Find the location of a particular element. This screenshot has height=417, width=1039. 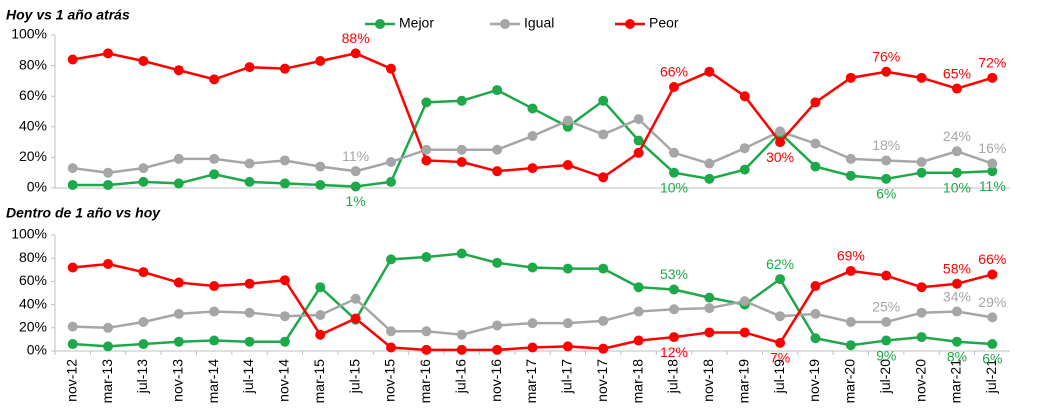

y-tick-label: 80% is located at coordinates (33, 64).